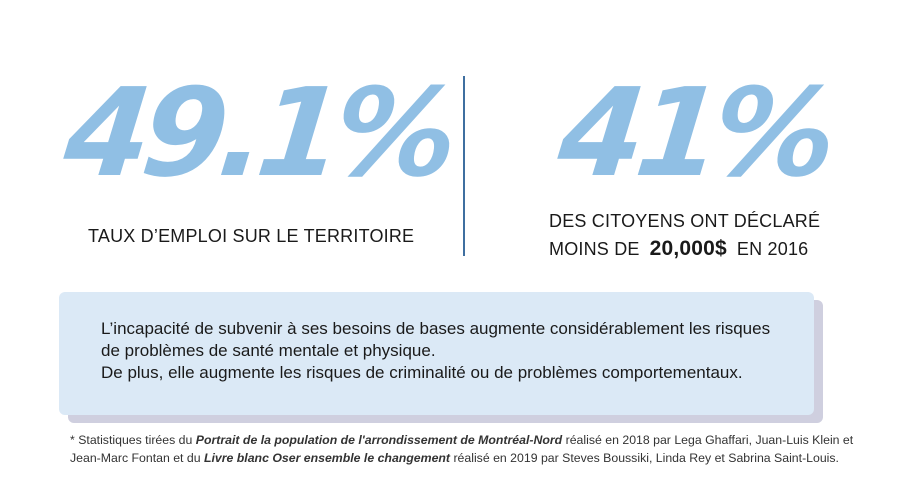 The width and height of the screenshot is (900, 489). What do you see at coordinates (257, 133) in the screenshot?
I see `employment-rate-value: 49.1%` at bounding box center [257, 133].